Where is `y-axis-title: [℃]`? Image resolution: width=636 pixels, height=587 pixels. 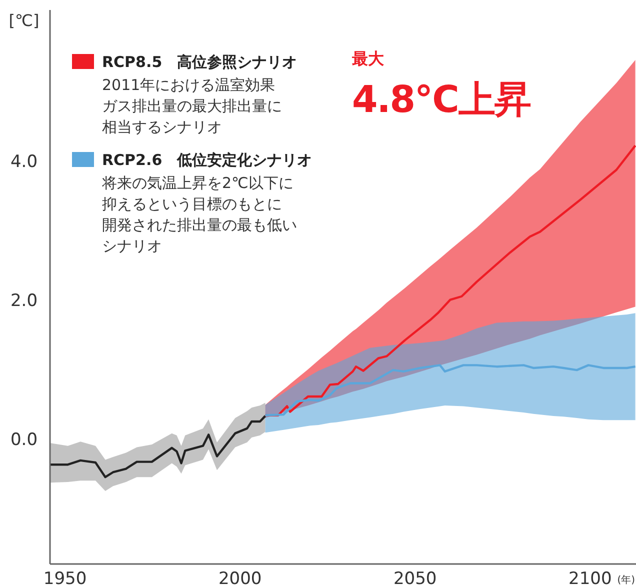
y-axis-title: [℃] is located at coordinates (24, 20).